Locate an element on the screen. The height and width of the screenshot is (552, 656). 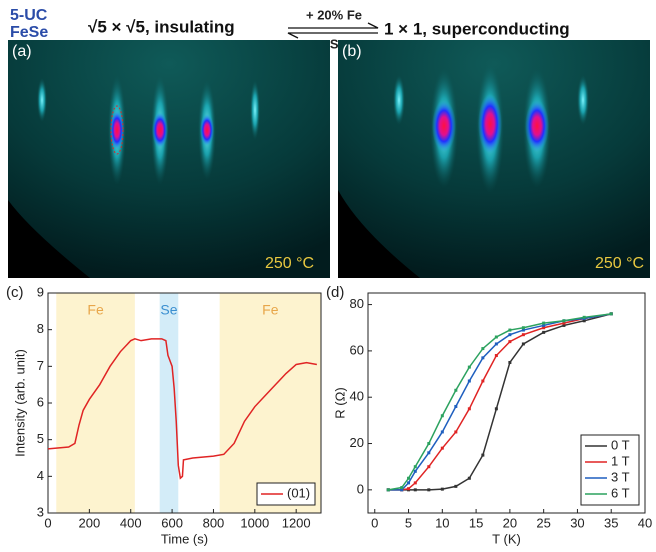
y-tick-label: 4 is located at coordinates (40, 475).